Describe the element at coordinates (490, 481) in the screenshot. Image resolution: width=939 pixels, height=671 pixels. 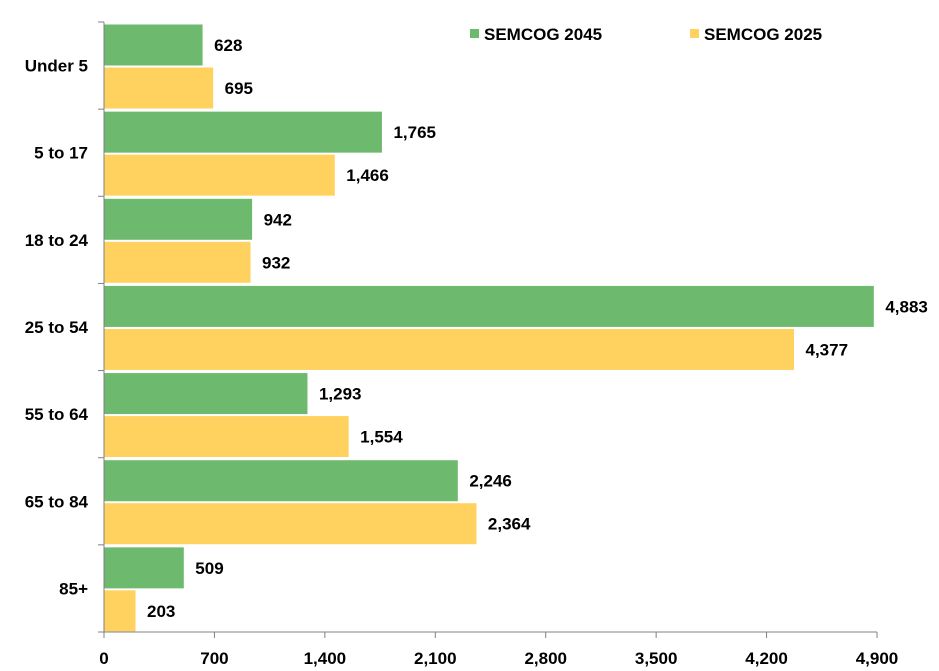
I see `data-label: 2,246` at that location.